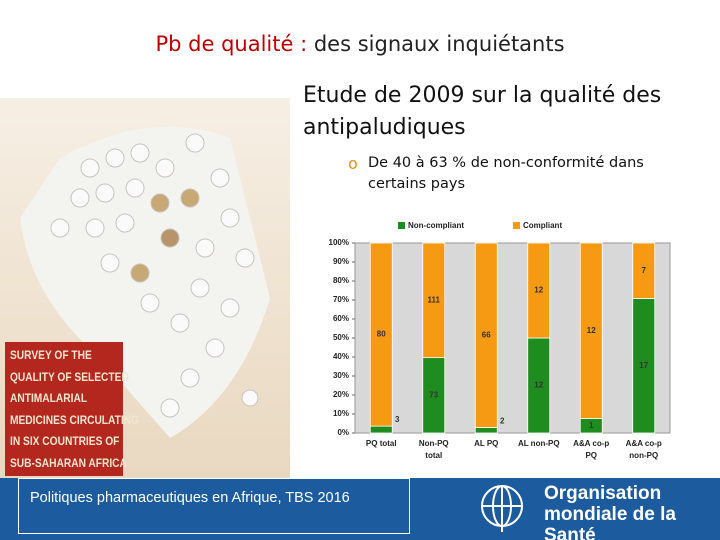  What do you see at coordinates (341, 375) in the screenshot?
I see `y-tick-label: 30%` at bounding box center [341, 375].